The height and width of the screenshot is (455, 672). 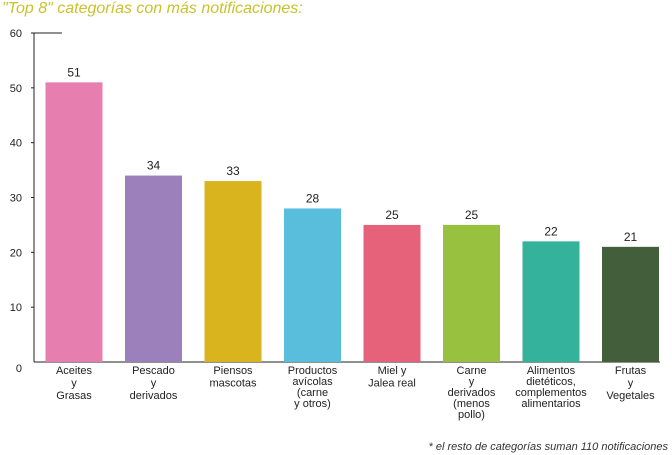 I want to click on category-label-line: Alimentos, so click(x=551, y=371).